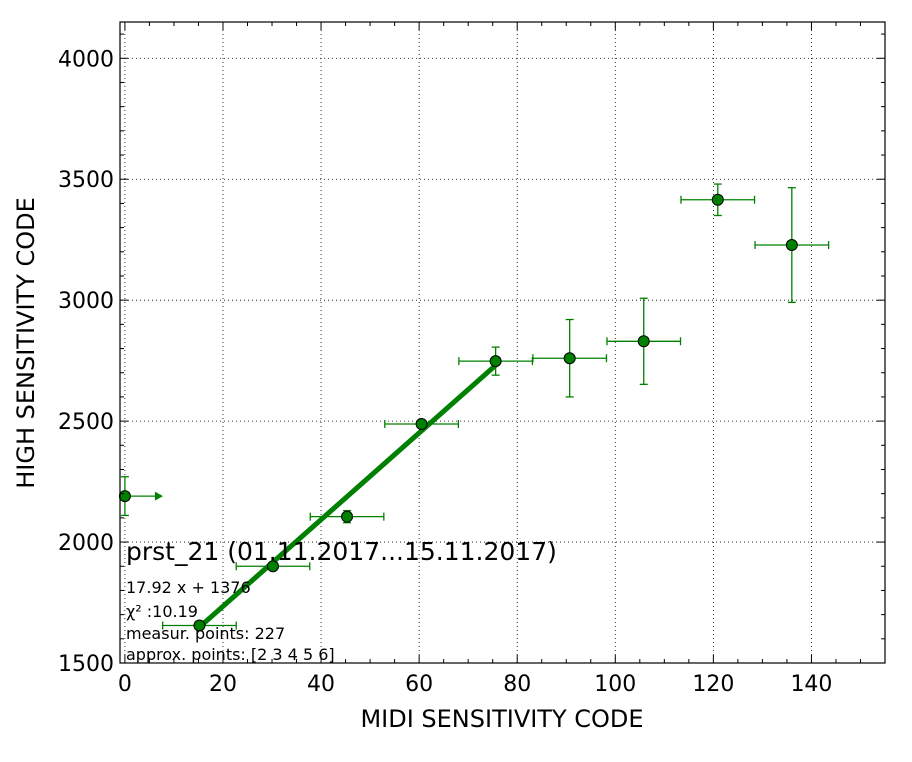 Image resolution: width=912 pixels, height=762 pixels. I want to click on annotation-fit: 17.92 x + 1376, so click(188, 587).